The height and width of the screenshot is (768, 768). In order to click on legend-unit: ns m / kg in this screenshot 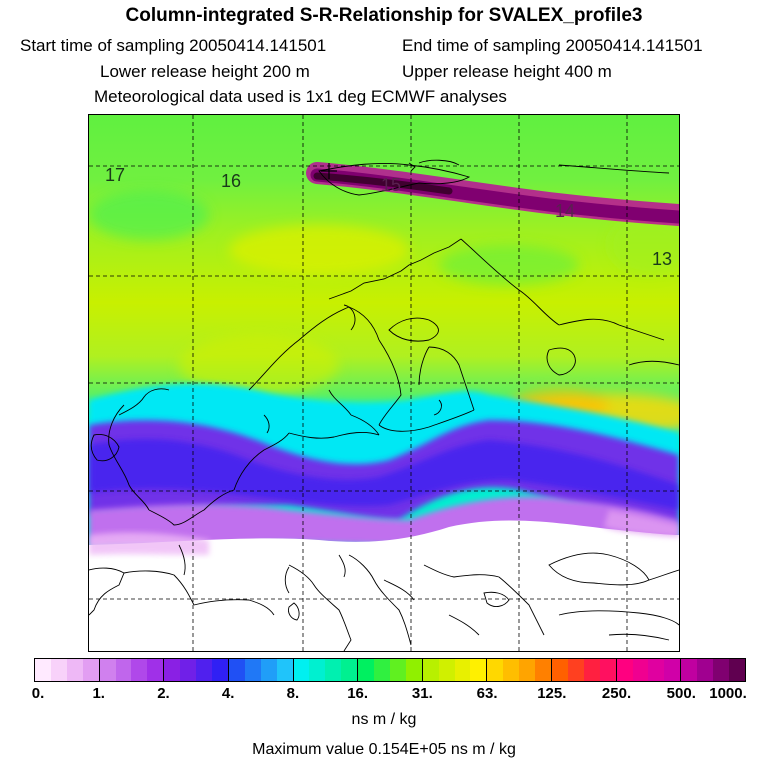, I will do `click(384, 719)`.